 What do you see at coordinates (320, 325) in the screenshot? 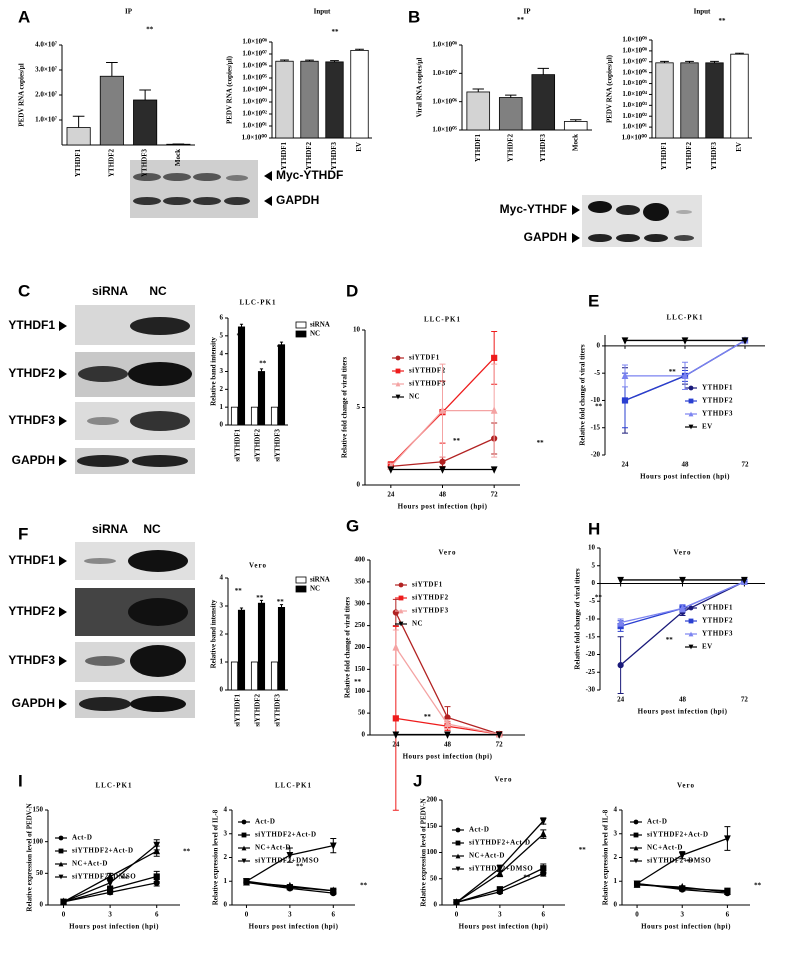
I see `legend-label: siRNA` at bounding box center [320, 325].